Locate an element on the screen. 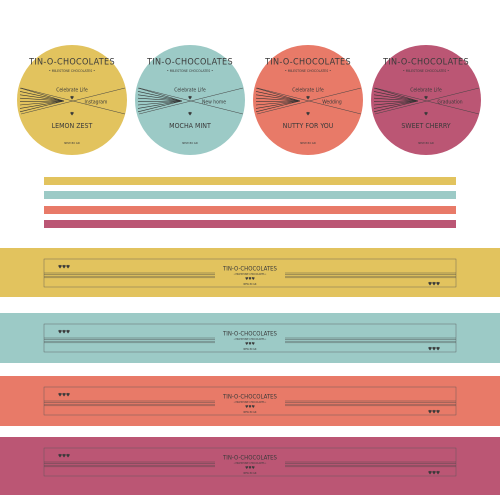 The image size is (500, 500). flavor: NUTTY FOR YOU is located at coordinates (308, 126).